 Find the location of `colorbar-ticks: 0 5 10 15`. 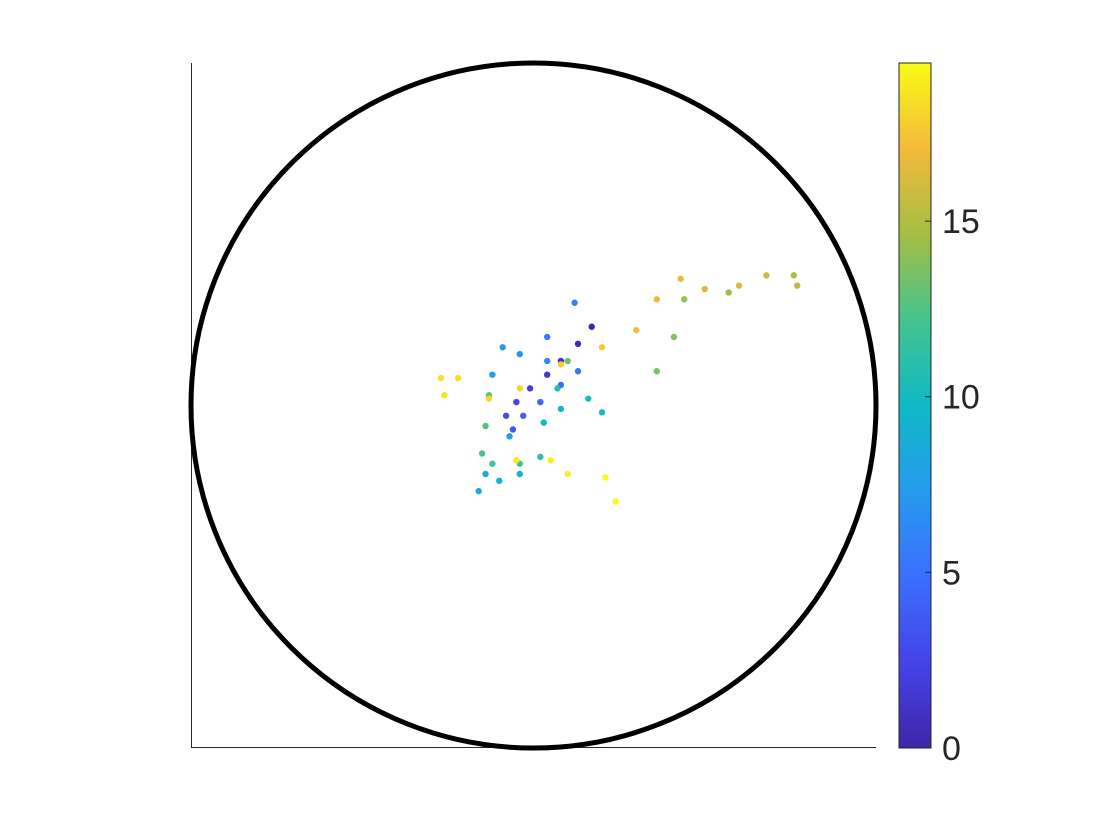

colorbar-ticks: 0 5 10 15 is located at coordinates (952, 485).